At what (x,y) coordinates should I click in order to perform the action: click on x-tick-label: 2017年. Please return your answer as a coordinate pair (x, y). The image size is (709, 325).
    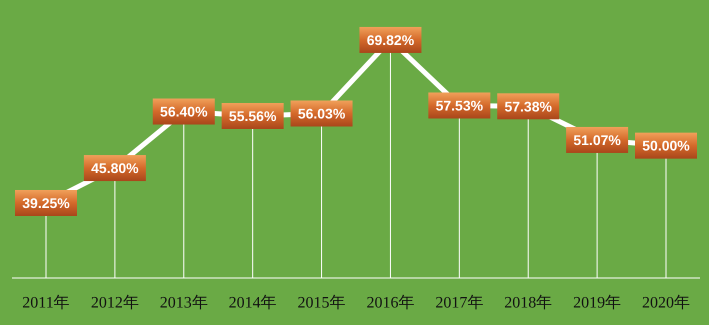
    Looking at the image, I should click on (459, 303).